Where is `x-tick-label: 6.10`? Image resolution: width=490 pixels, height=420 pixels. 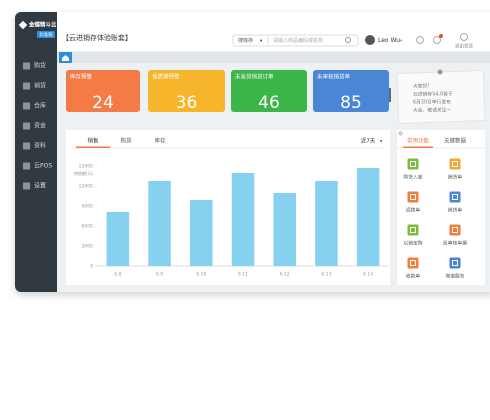
x-tick-label: 6.10 is located at coordinates (201, 275).